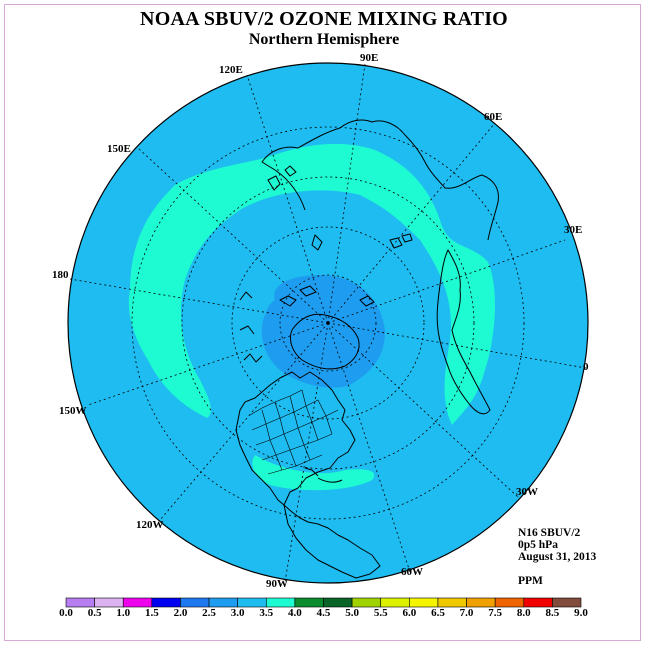 This screenshot has height=648, width=648. I want to click on colorbar-tick-label: 8.5, so click(552, 613).